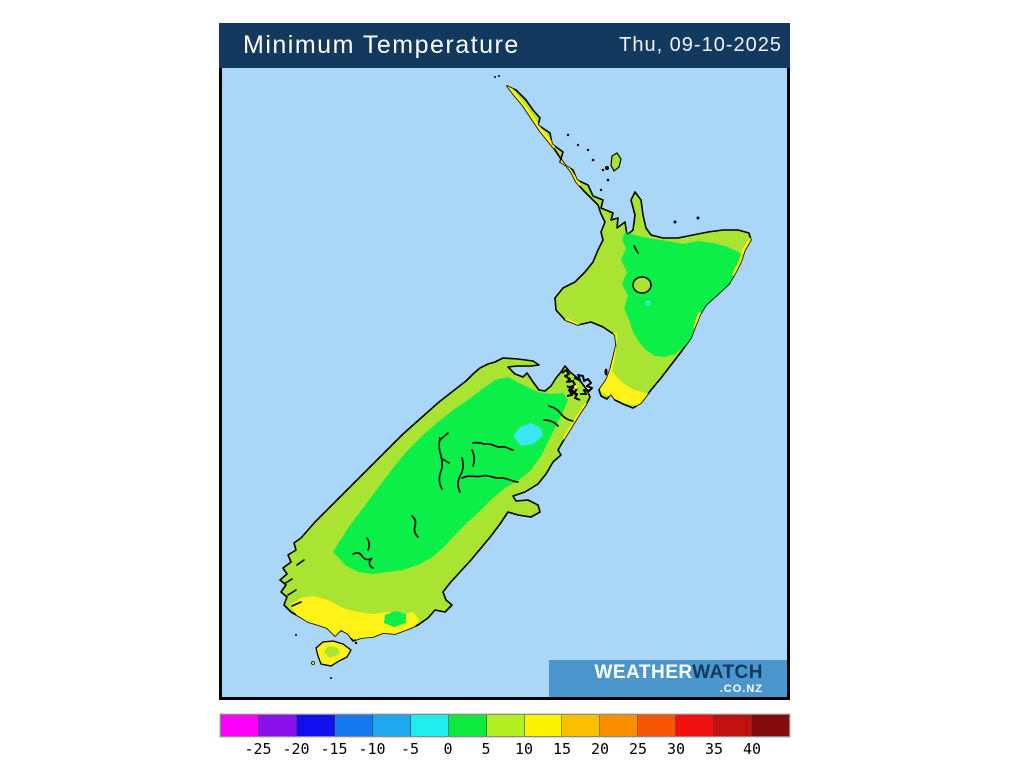 Image resolution: width=1024 pixels, height=768 pixels. Describe the element at coordinates (648, 303) in the screenshot. I see `taupo-frost-spot` at that location.